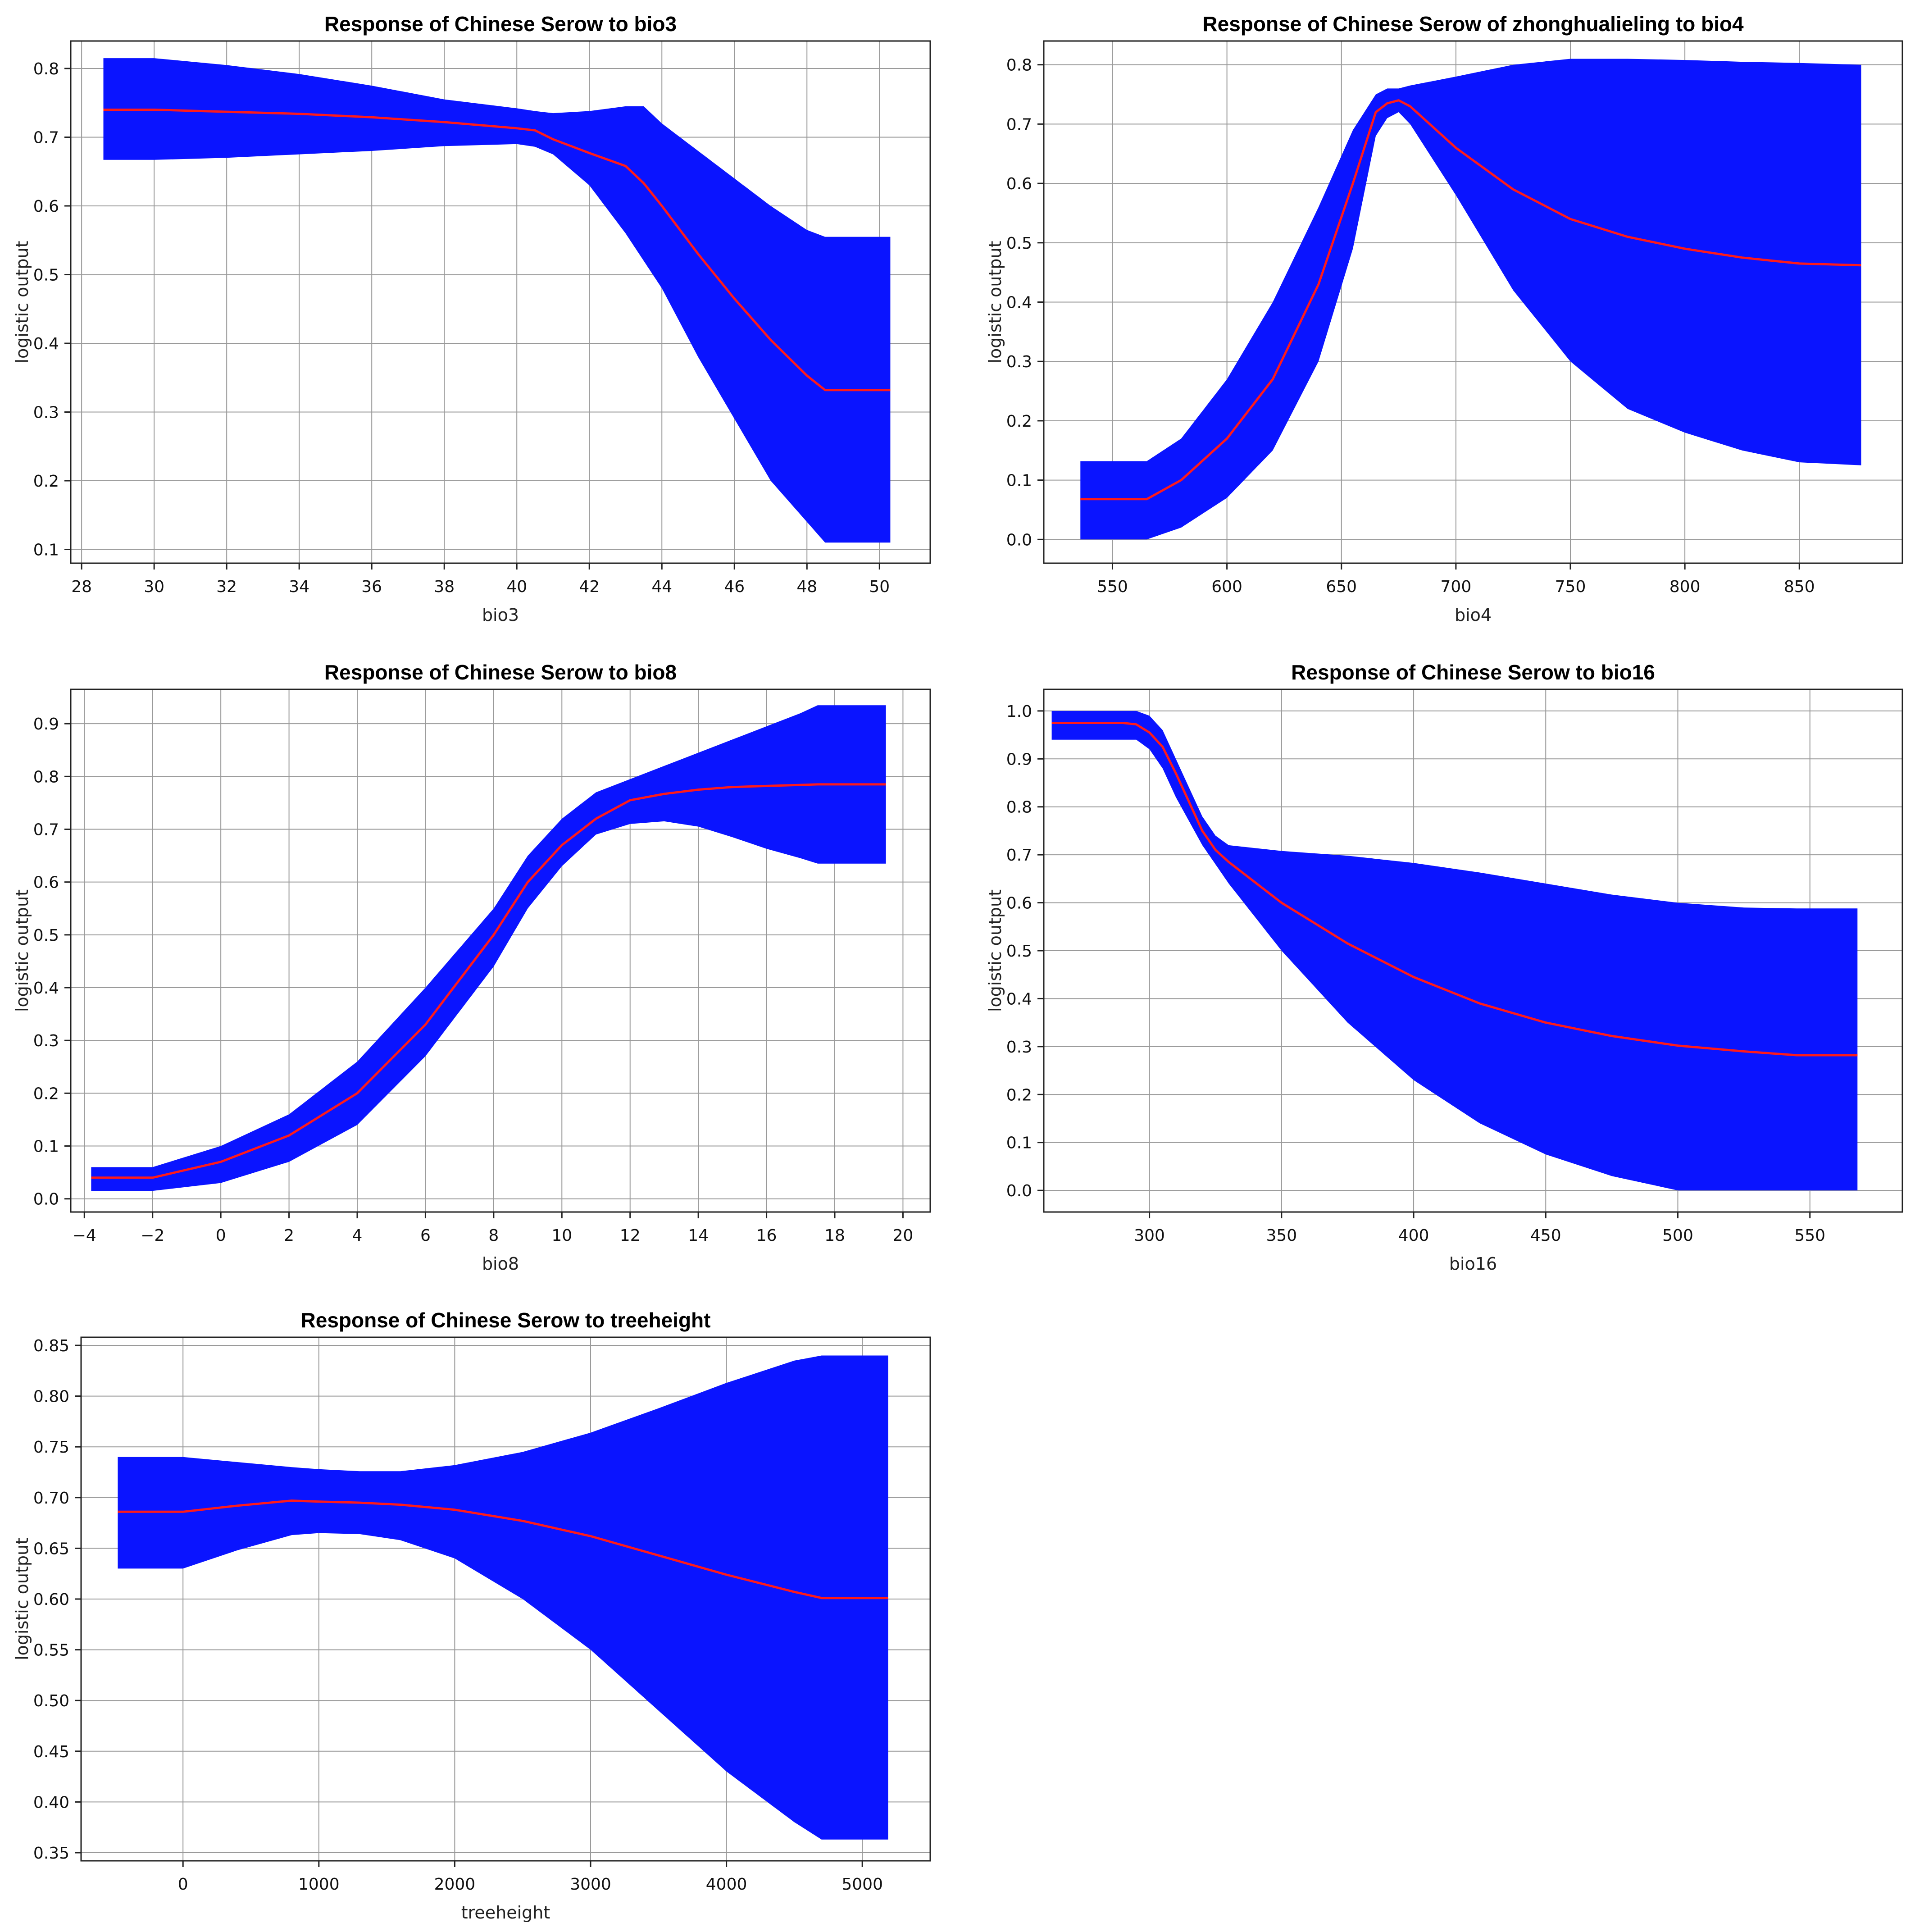 This screenshot has width=1915, height=1932. What do you see at coordinates (51, 1397) in the screenshot?
I see `y-tick-label: 0.80` at bounding box center [51, 1397].